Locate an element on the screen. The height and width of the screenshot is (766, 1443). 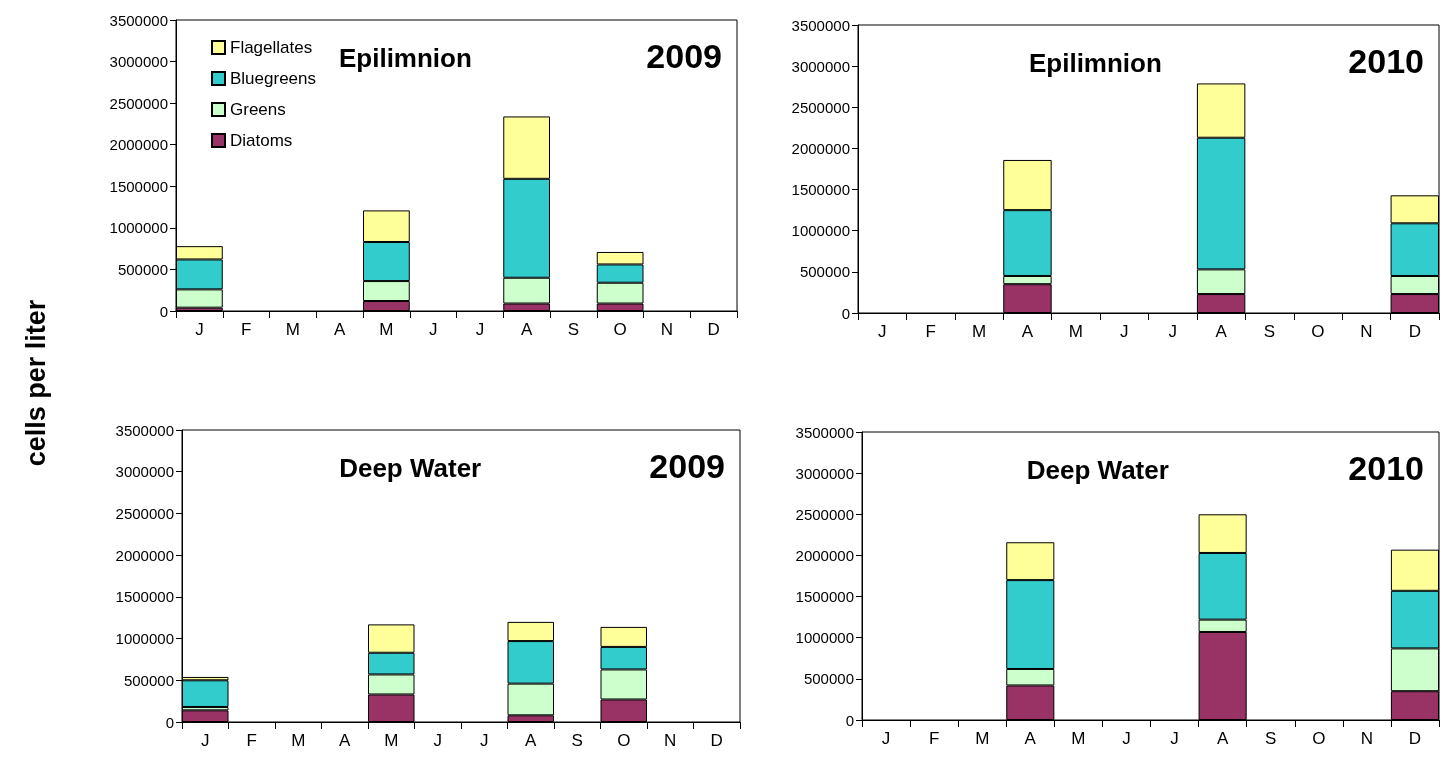
legend-label: Flagellates is located at coordinates (271, 47).